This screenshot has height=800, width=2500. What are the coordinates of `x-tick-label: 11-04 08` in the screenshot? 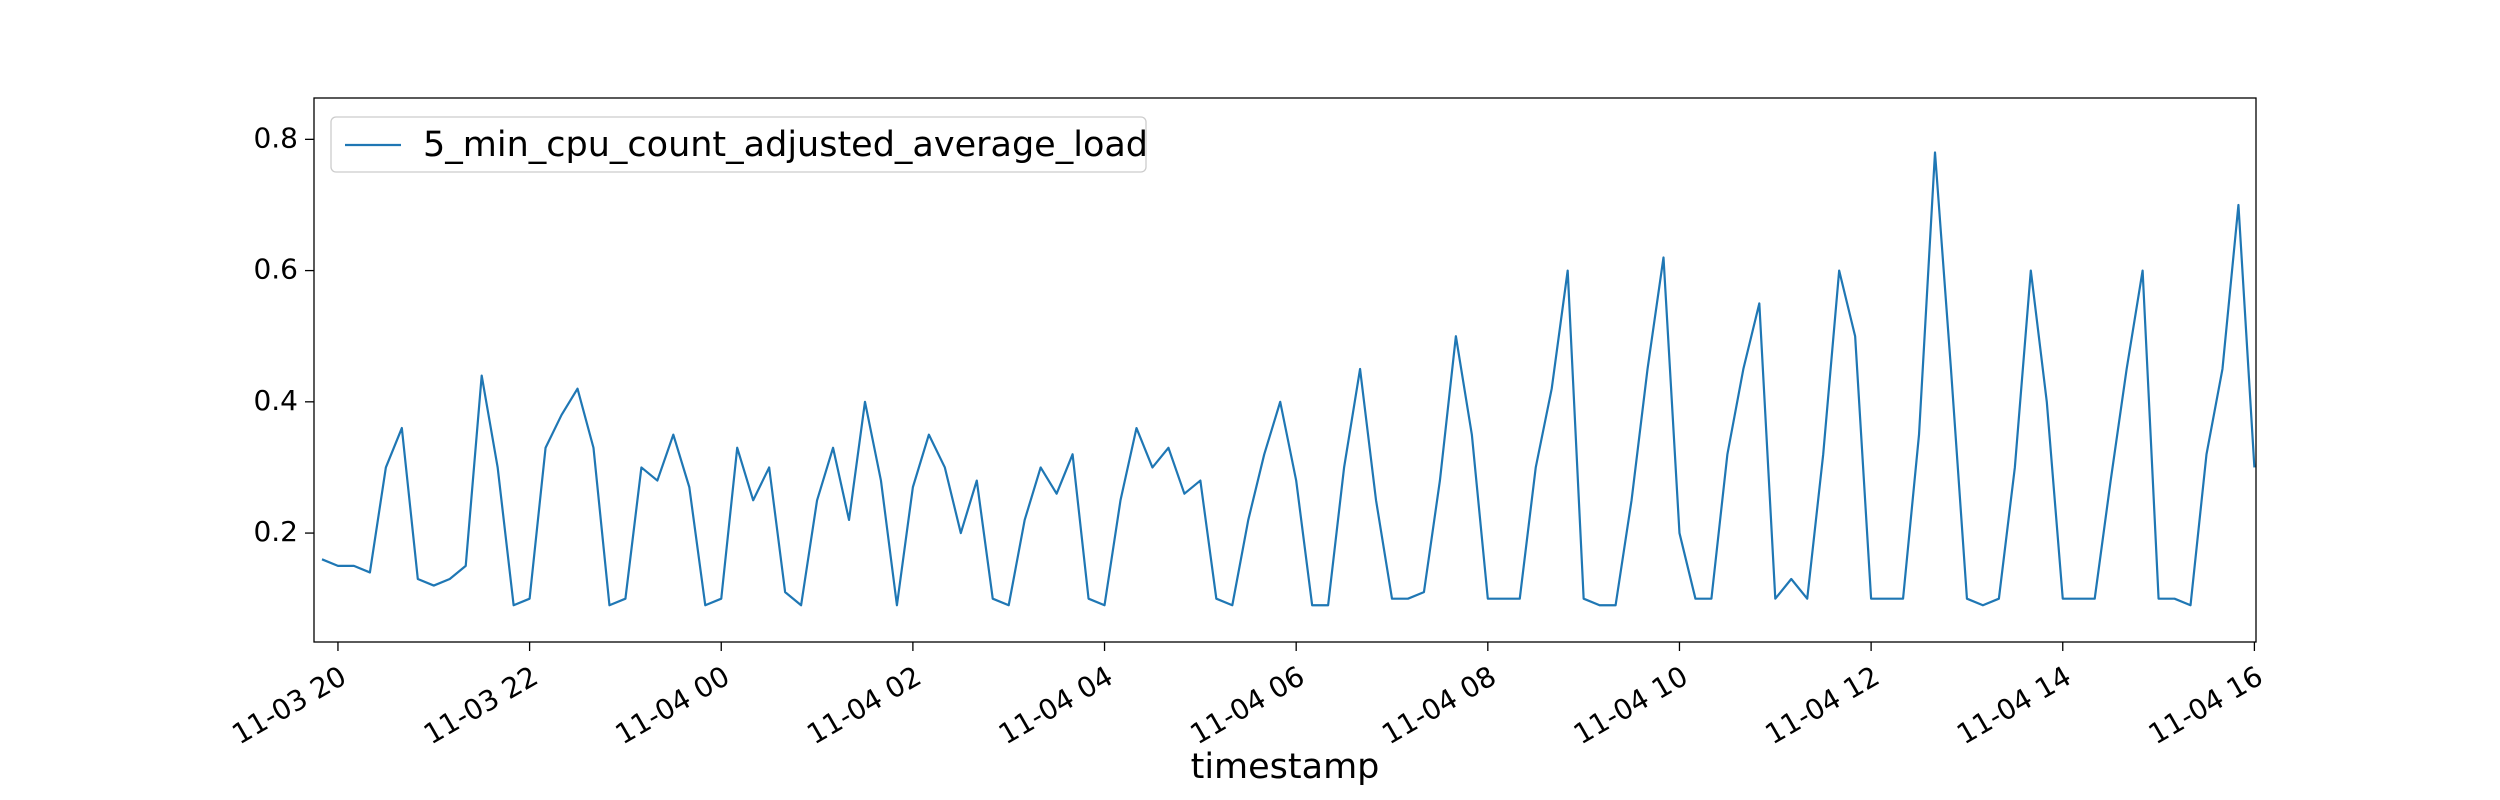 It's located at (1439, 705).